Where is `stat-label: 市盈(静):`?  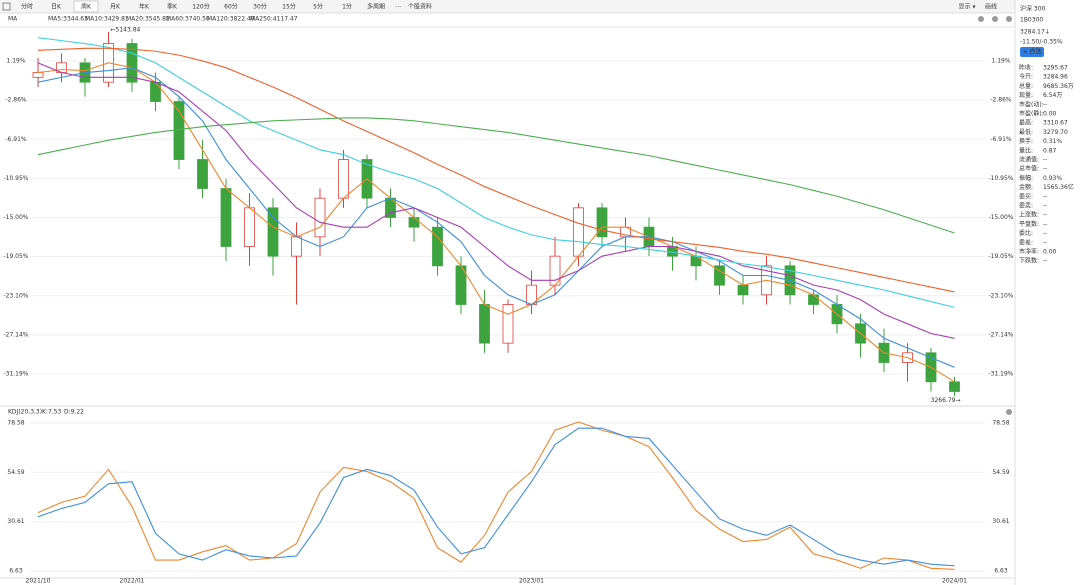
stat-label: 市盈(静): is located at coordinates (1031, 114).